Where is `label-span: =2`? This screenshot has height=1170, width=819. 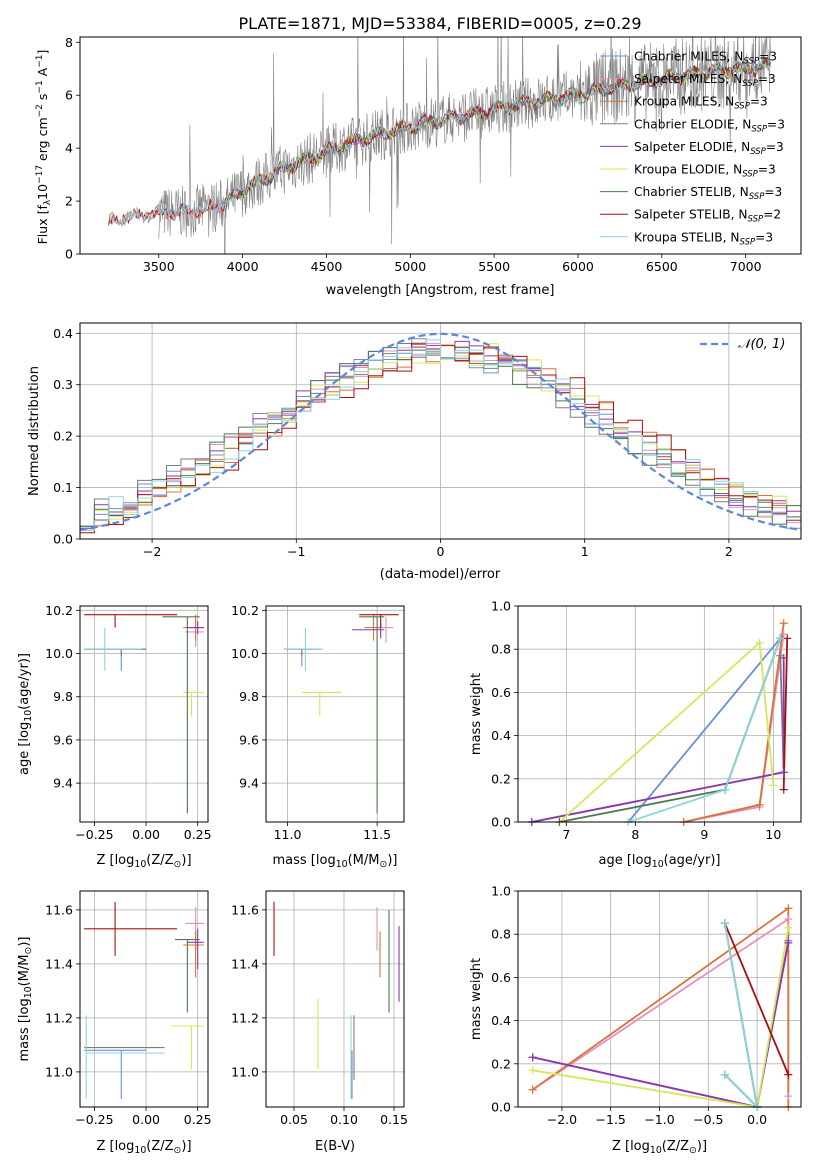 label-span: =2 is located at coordinates (772, 215).